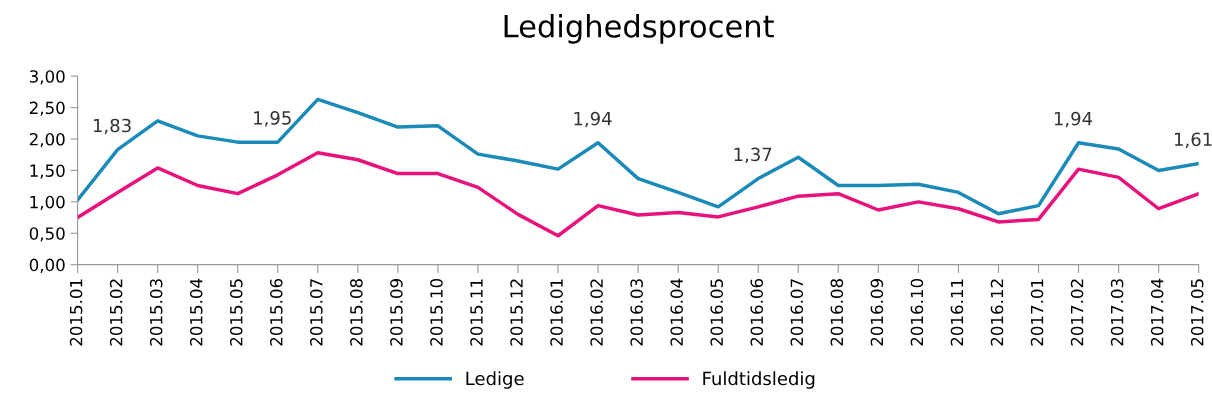 Image resolution: width=1212 pixels, height=401 pixels. What do you see at coordinates (717, 312) in the screenshot?
I see `x-tick-label: 2016.05` at bounding box center [717, 312].